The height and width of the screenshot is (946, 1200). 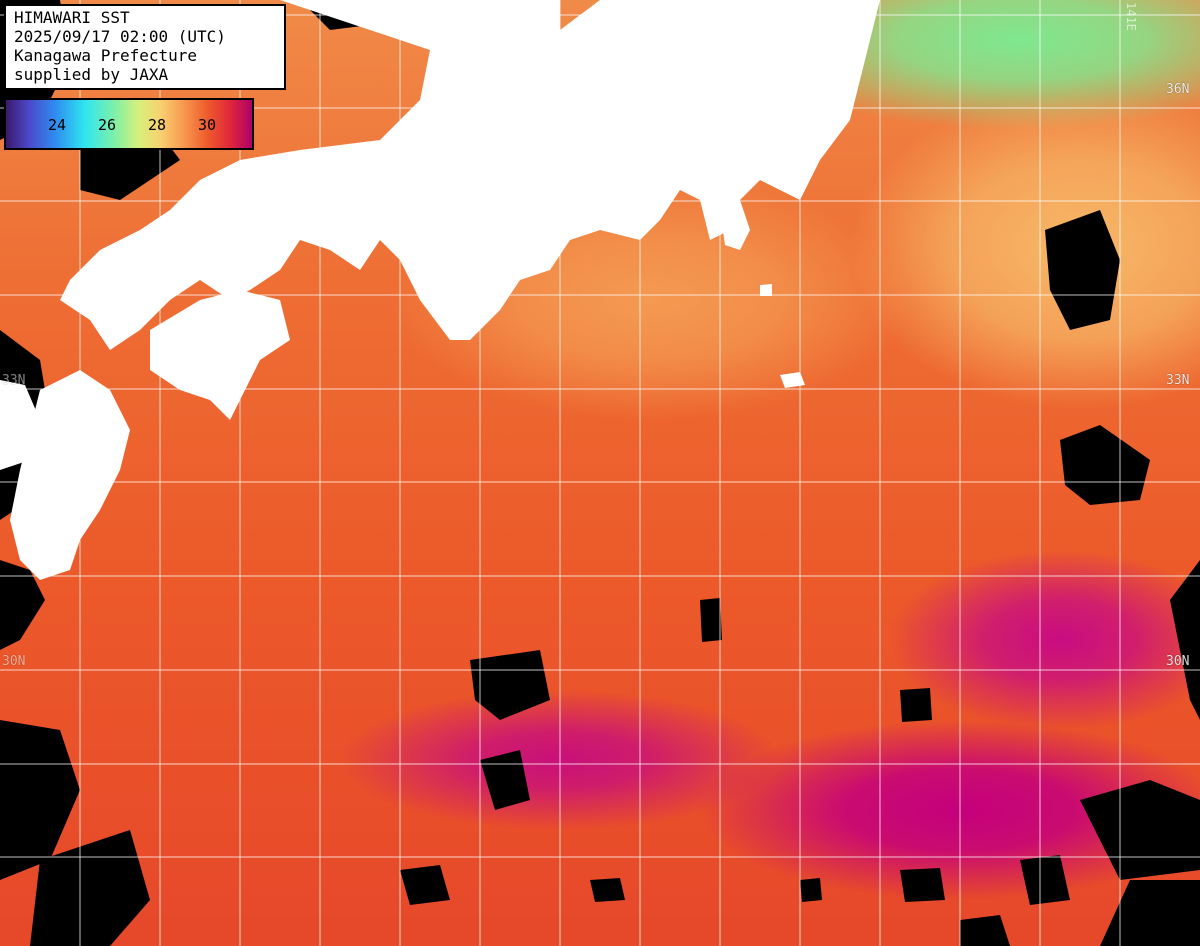 I want to click on lat-label-36n: 36N, so click(x=1178, y=89).